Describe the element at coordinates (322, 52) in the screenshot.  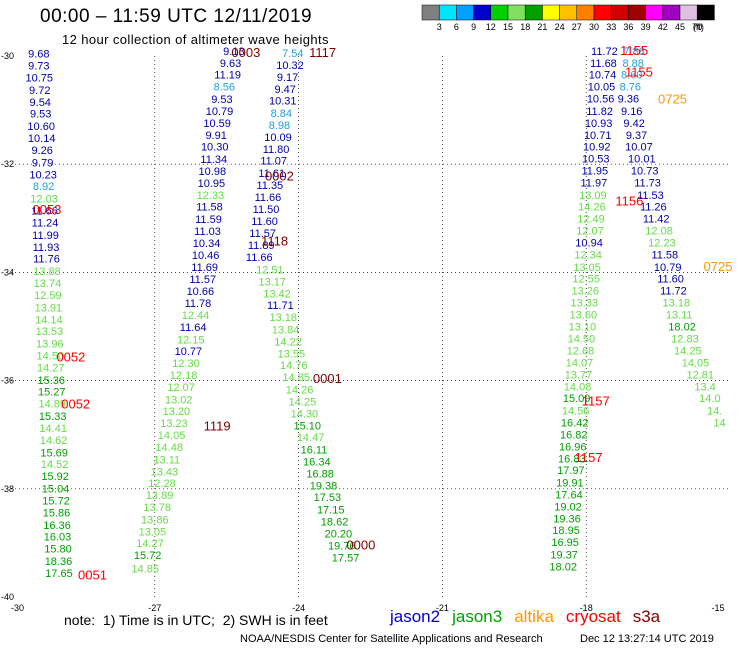
I see `pass-time-label: 1117` at that location.